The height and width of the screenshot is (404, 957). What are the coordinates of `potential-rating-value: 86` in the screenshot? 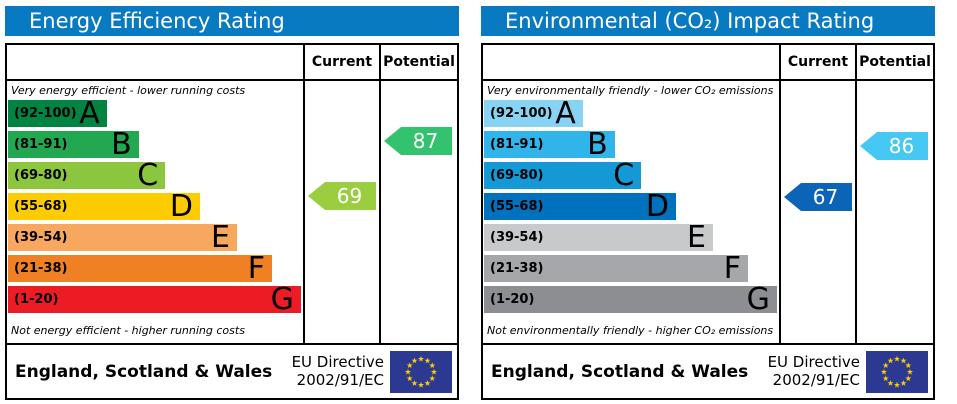 It's located at (901, 146).